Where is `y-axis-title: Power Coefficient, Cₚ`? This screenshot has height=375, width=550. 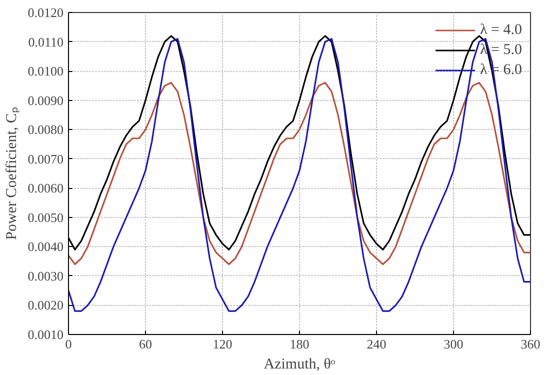
y-axis-title: Power Coefficient, Cₚ is located at coordinates (12, 173).